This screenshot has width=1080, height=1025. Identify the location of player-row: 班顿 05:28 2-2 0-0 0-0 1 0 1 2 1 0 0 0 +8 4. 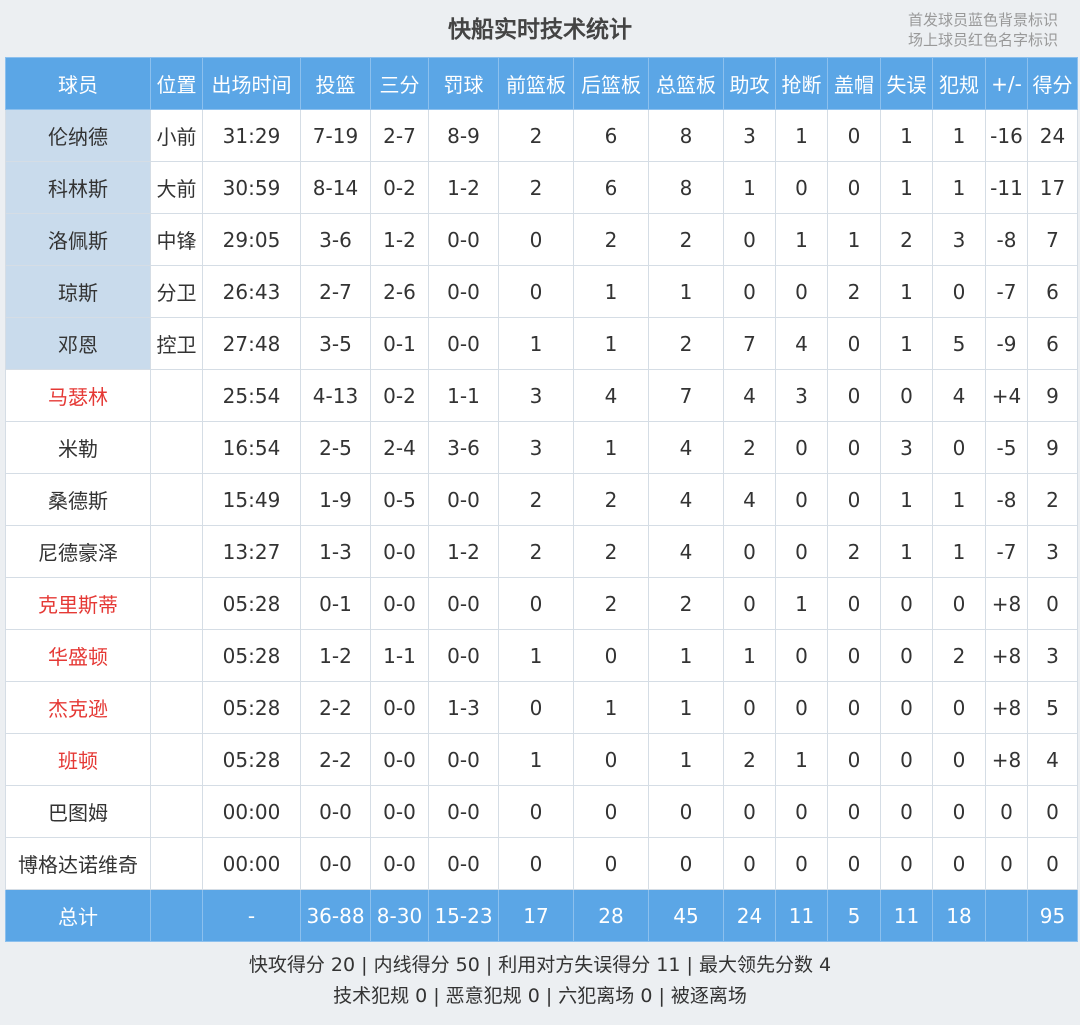
(541, 759).